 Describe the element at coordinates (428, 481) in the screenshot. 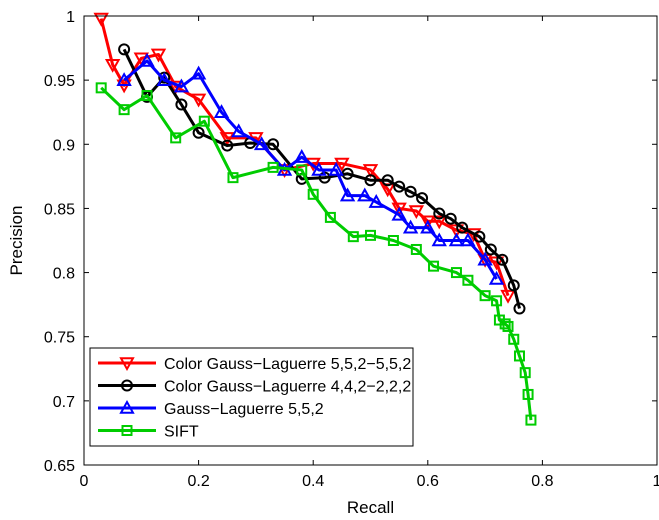

I see `x-tick-label: 0.6` at that location.